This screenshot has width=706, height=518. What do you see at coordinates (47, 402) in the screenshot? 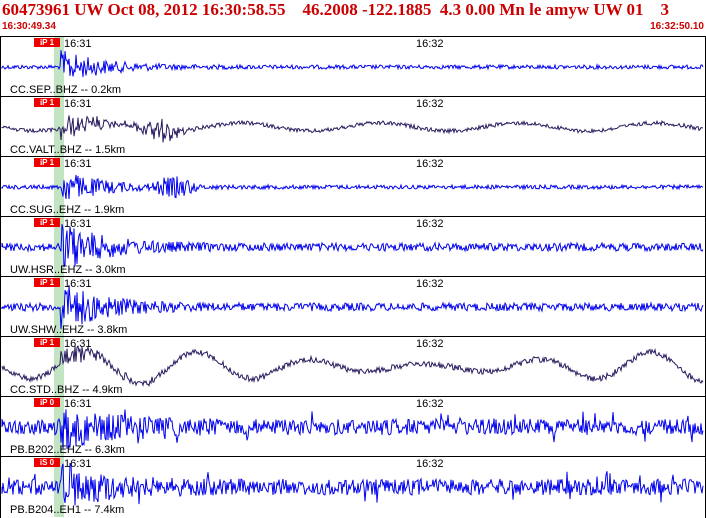
I see `phase-pick-badge: iP 0` at bounding box center [47, 402].